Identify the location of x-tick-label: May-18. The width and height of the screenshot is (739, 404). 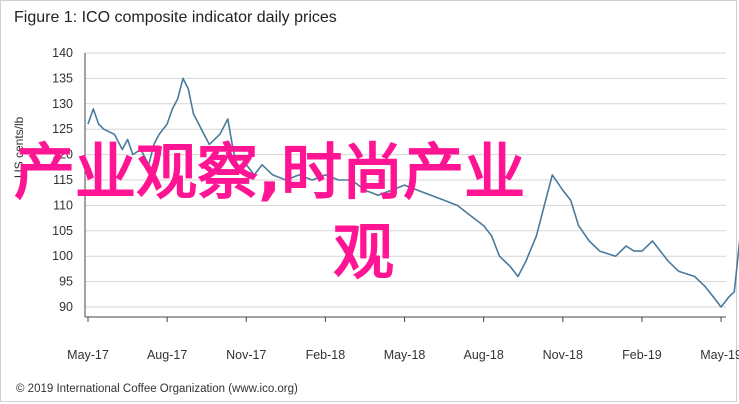
(405, 355).